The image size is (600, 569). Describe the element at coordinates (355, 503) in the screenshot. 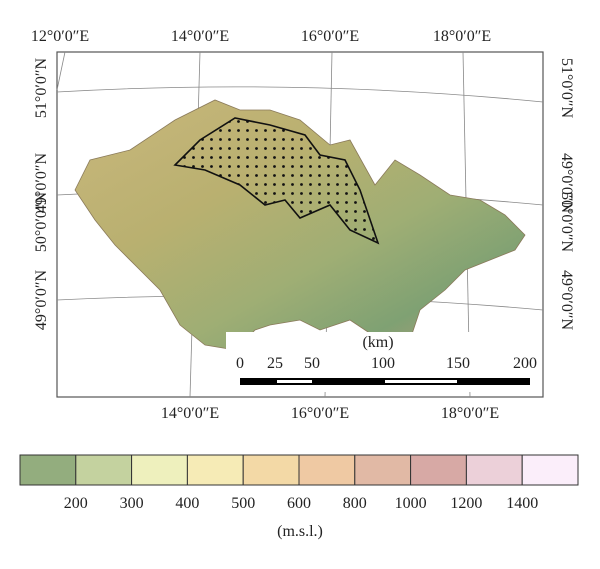

I see `legend-label: 800` at that location.